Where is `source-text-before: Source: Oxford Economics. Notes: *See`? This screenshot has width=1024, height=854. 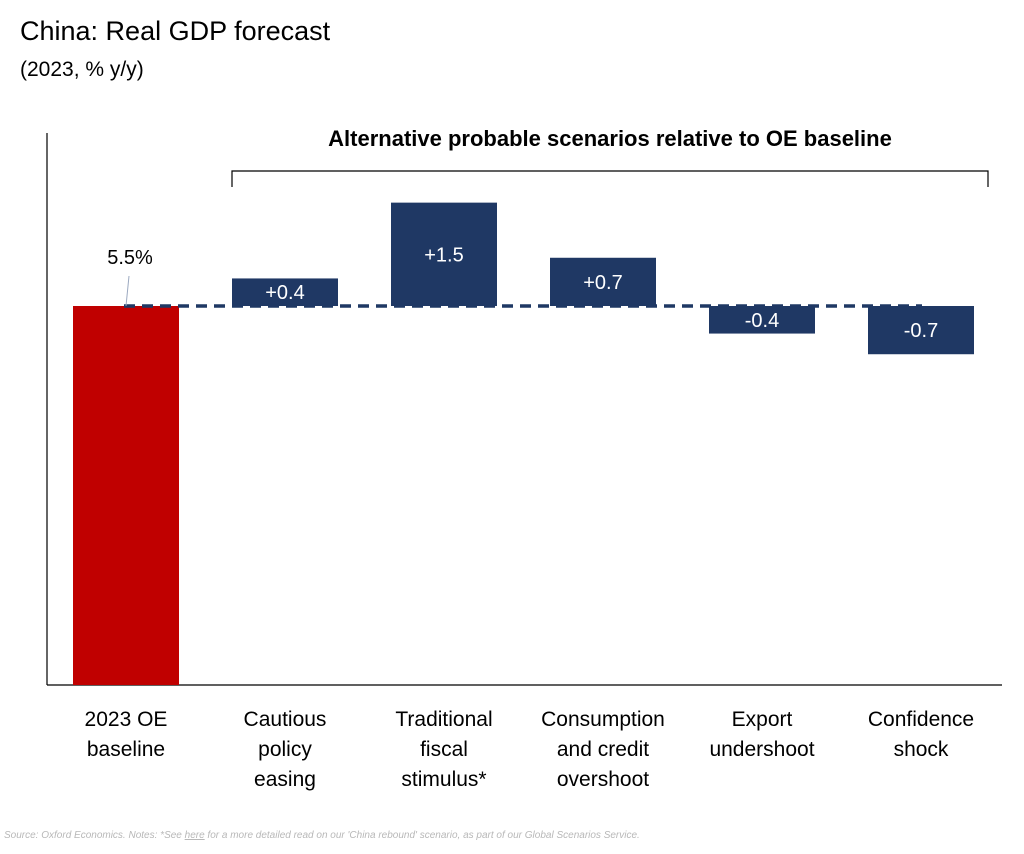
source-text-before: Source: Oxford Economics. Notes: *See is located at coordinates (94, 835).